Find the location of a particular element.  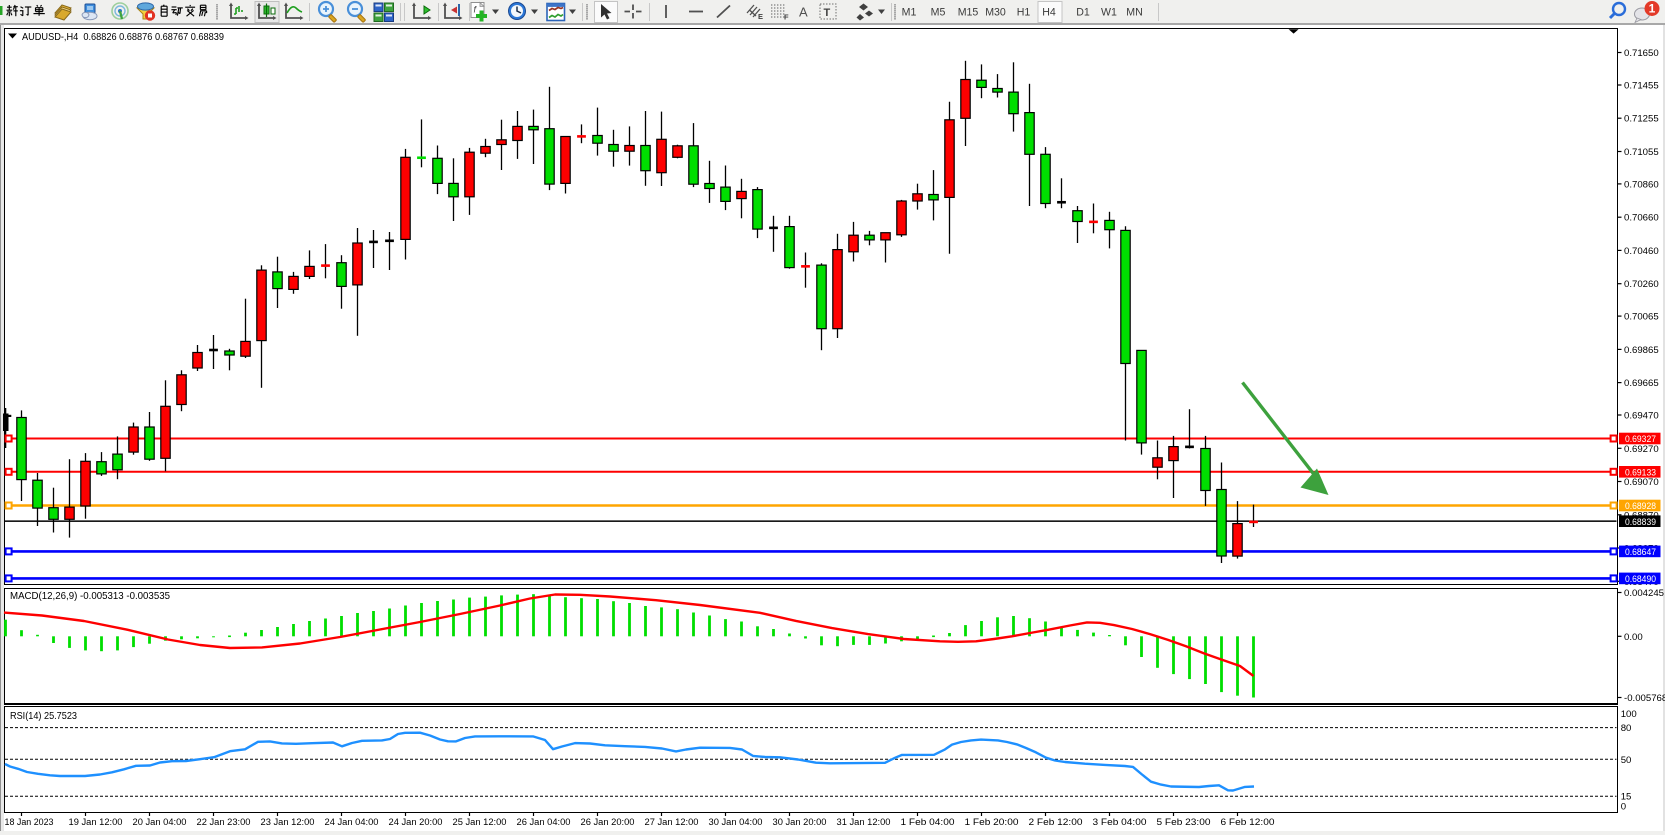

svg-text: H1 is located at coordinates (1024, 13).